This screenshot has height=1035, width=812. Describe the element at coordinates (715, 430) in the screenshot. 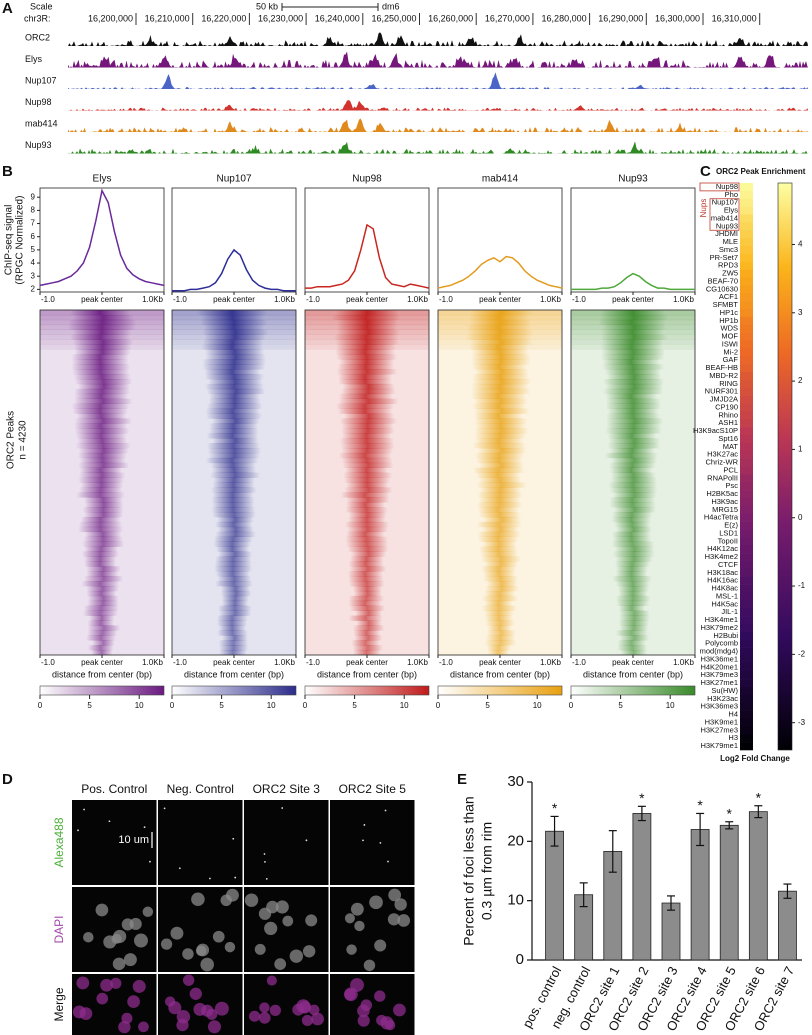

I see `category-label: H3K9acS10P` at that location.